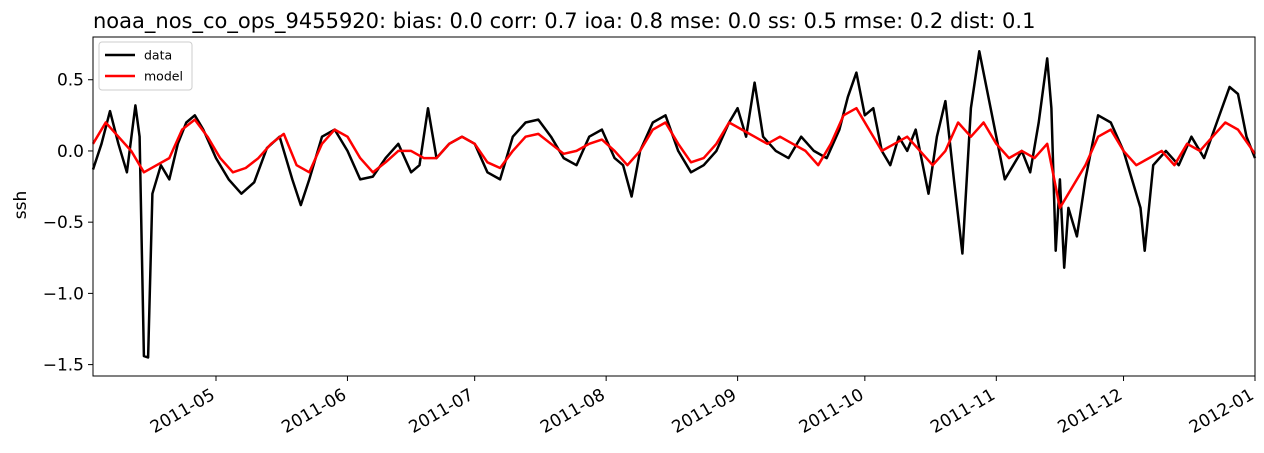 This screenshot has height=453, width=1264. I want to click on y-tick-label: 0.0, so click(70, 152).